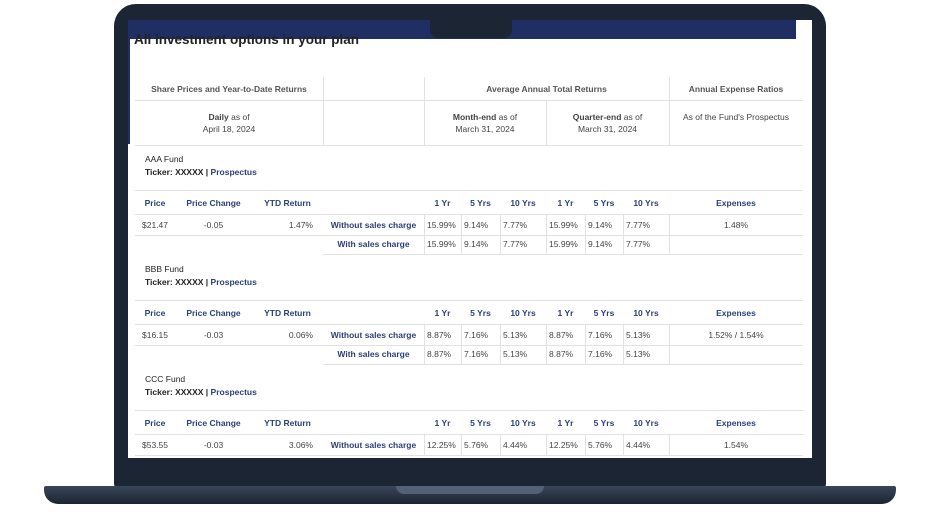 The width and height of the screenshot is (940, 530). I want to click on bold: Month-end, so click(474, 117).